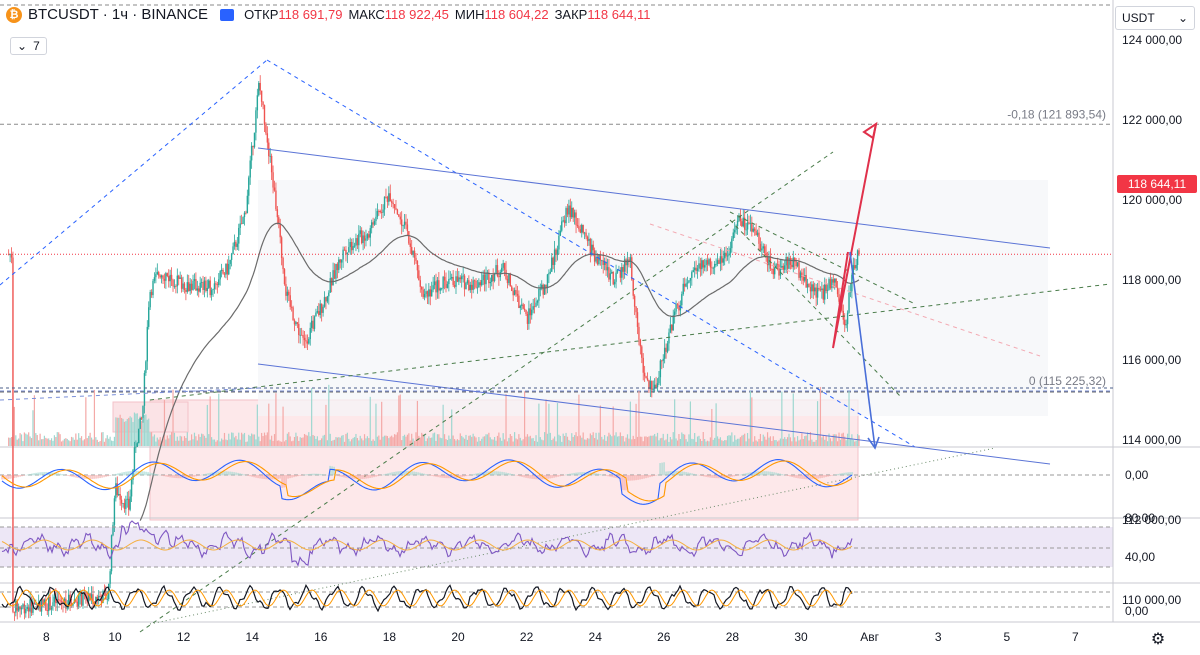 This screenshot has width=1200, height=655. Describe the element at coordinates (870, 130) in the screenshot. I see `red-arrow-head` at that location.